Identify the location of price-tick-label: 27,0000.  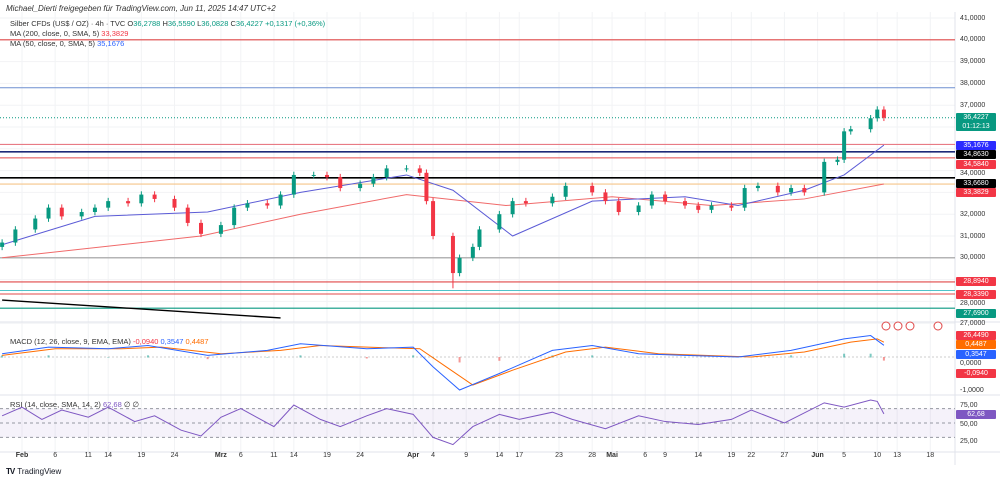
(973, 323).